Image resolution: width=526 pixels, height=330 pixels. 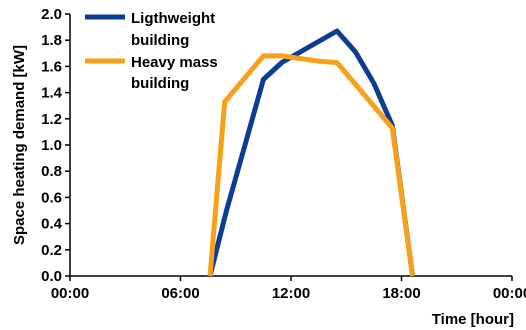 What do you see at coordinates (51, 66) in the screenshot?
I see `y-tick-label: 1.6` at bounding box center [51, 66].